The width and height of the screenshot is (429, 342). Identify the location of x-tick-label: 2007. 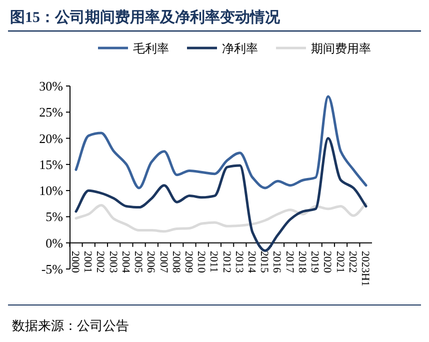
(163, 262).